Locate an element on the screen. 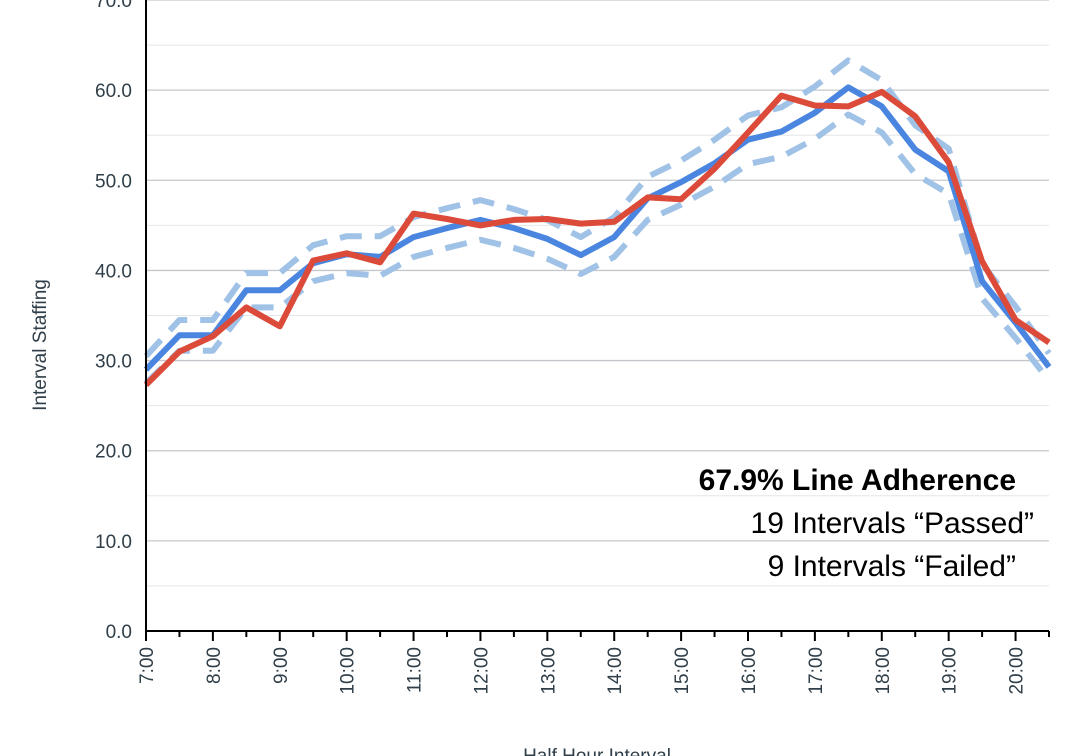 This screenshot has width=1086, height=756. x-tick-label: 16:00 is located at coordinates (749, 671).